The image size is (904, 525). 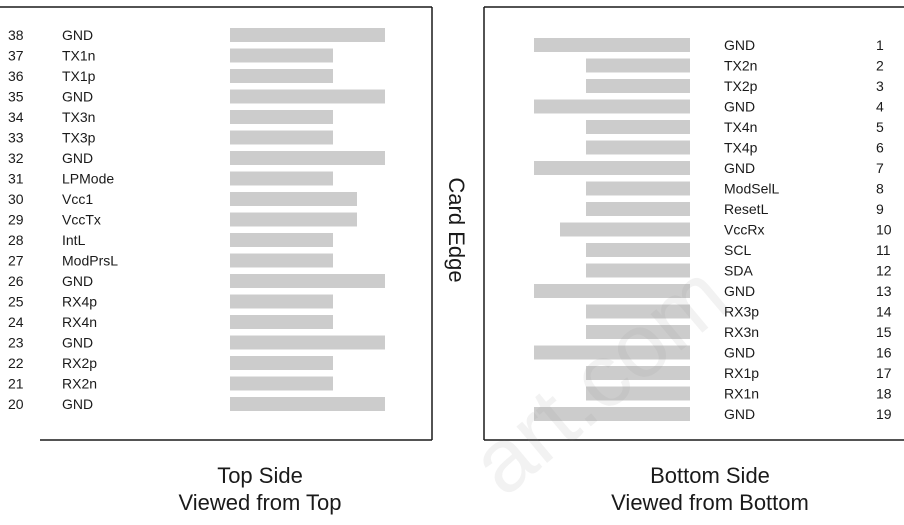 I want to click on pin-name: RX3p, so click(x=741, y=312).